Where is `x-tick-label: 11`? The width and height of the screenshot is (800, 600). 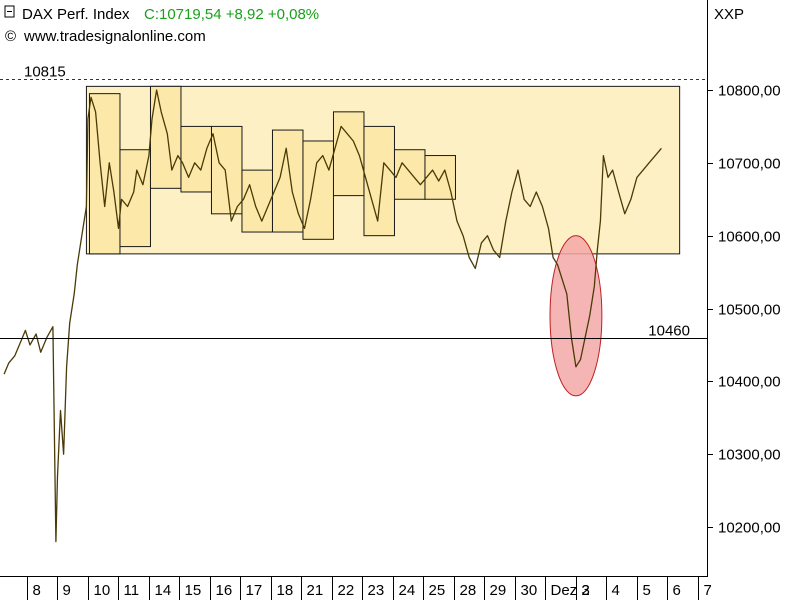 x-tick-label: 11 is located at coordinates (132, 590).